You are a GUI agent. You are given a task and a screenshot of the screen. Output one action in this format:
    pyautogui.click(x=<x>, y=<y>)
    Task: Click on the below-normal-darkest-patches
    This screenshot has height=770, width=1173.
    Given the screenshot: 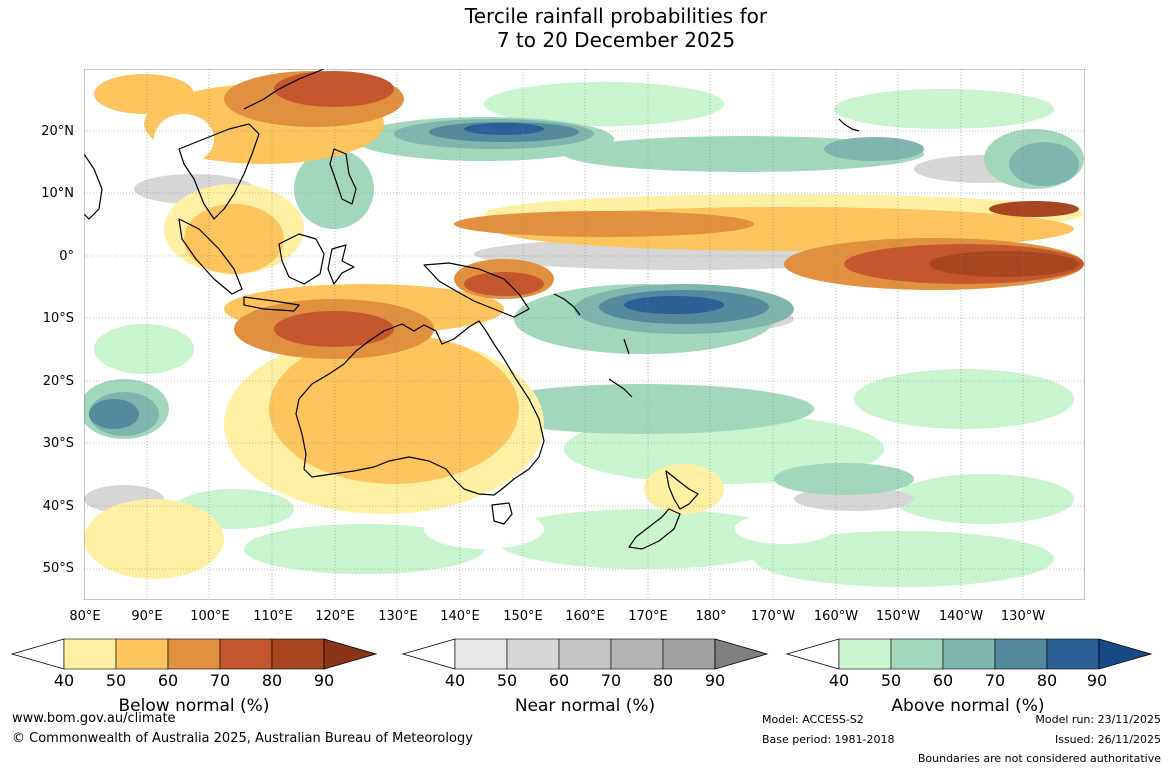 What is the action you would take?
    pyautogui.click(x=1004, y=239)
    